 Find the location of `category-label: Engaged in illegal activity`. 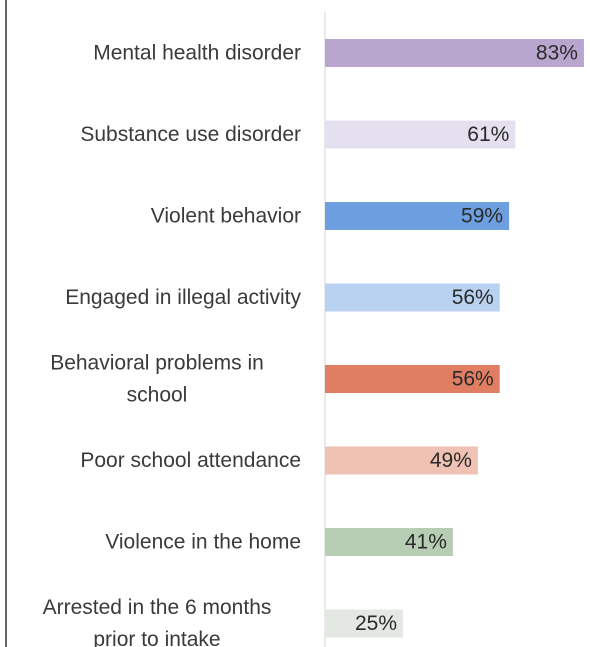

category-label: Engaged in illegal activity is located at coordinates (183, 297).